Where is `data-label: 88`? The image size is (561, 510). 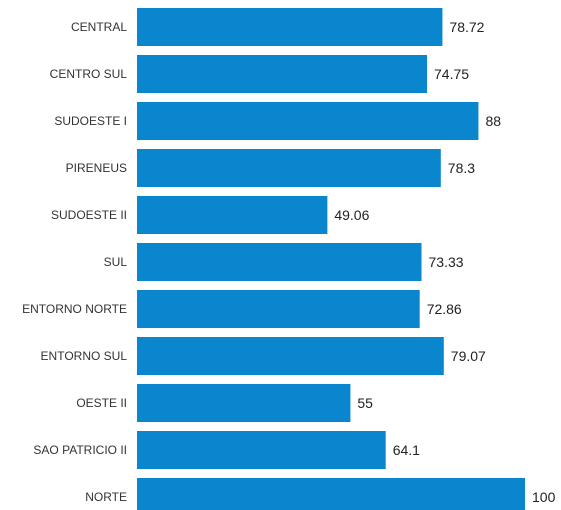
data-label: 88 is located at coordinates (493, 121).